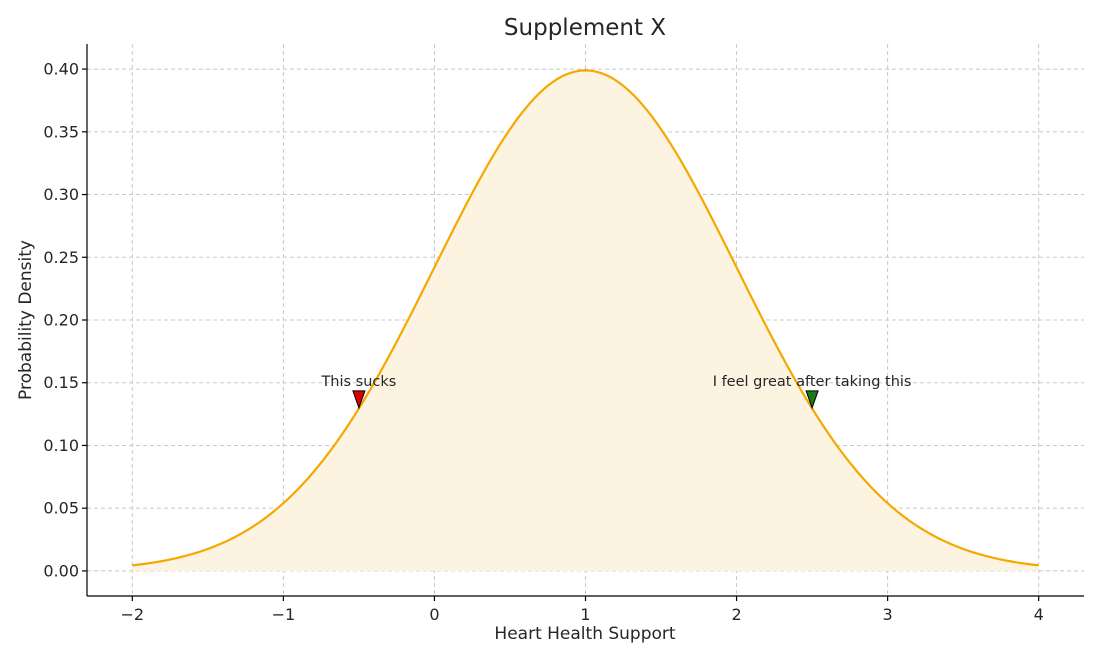 This screenshot has width=1100, height=664. What do you see at coordinates (736, 614) in the screenshot?
I see `x-tick-label: 2` at bounding box center [736, 614].